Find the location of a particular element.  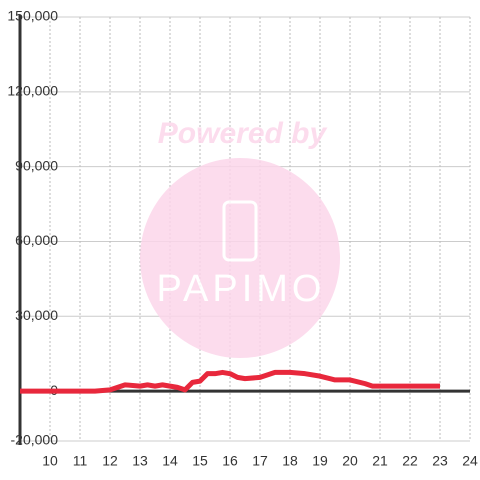

x-tick-label: 19 is located at coordinates (320, 461).